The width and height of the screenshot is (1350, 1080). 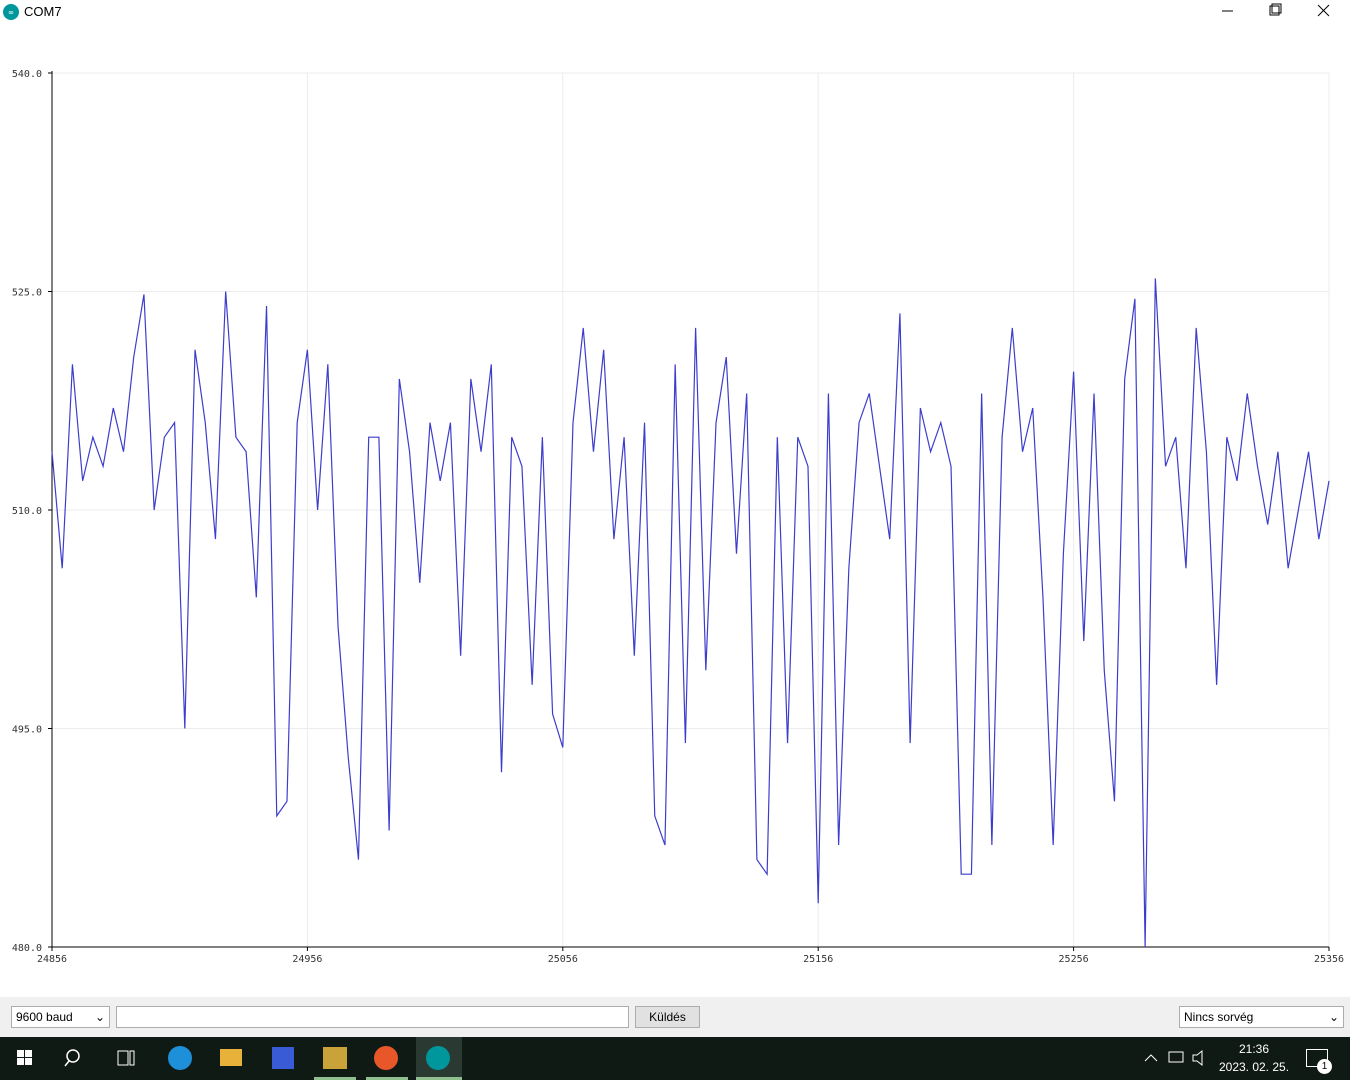 I want to click on y-tick-label: 540.0, so click(x=27, y=74).